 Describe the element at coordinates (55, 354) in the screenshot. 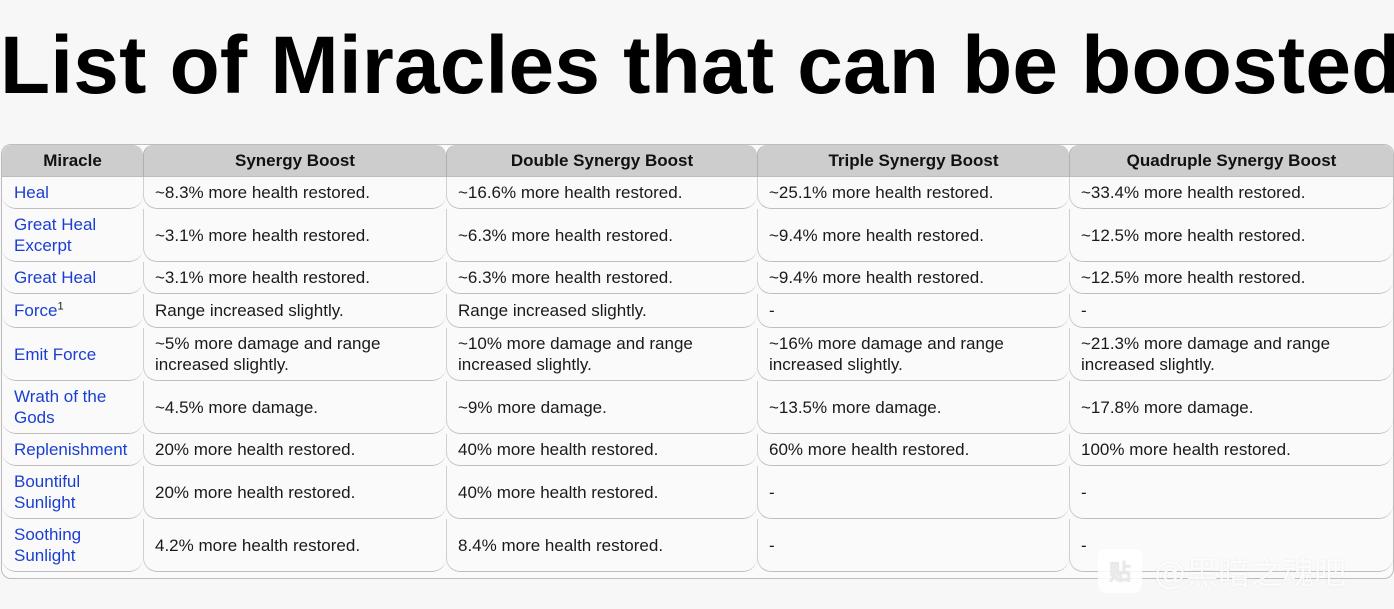

I see `miracle-link: Emit Force` at that location.